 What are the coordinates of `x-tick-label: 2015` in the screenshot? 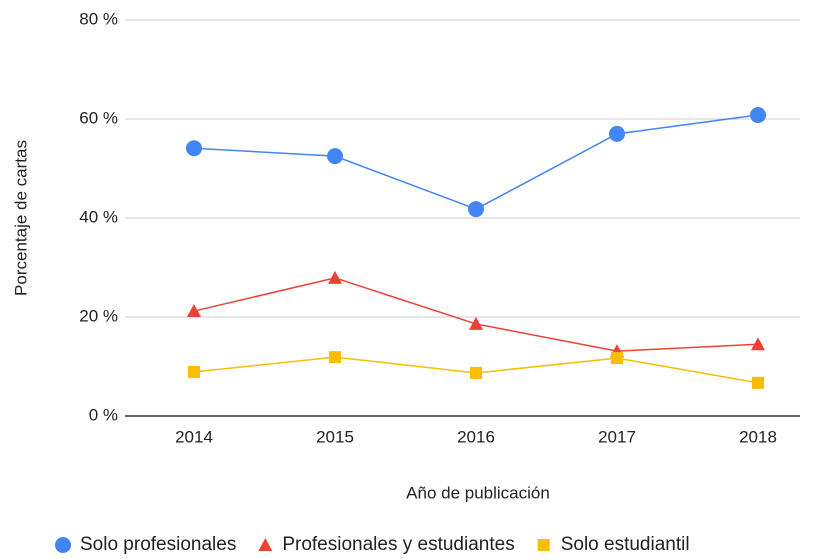 It's located at (335, 436).